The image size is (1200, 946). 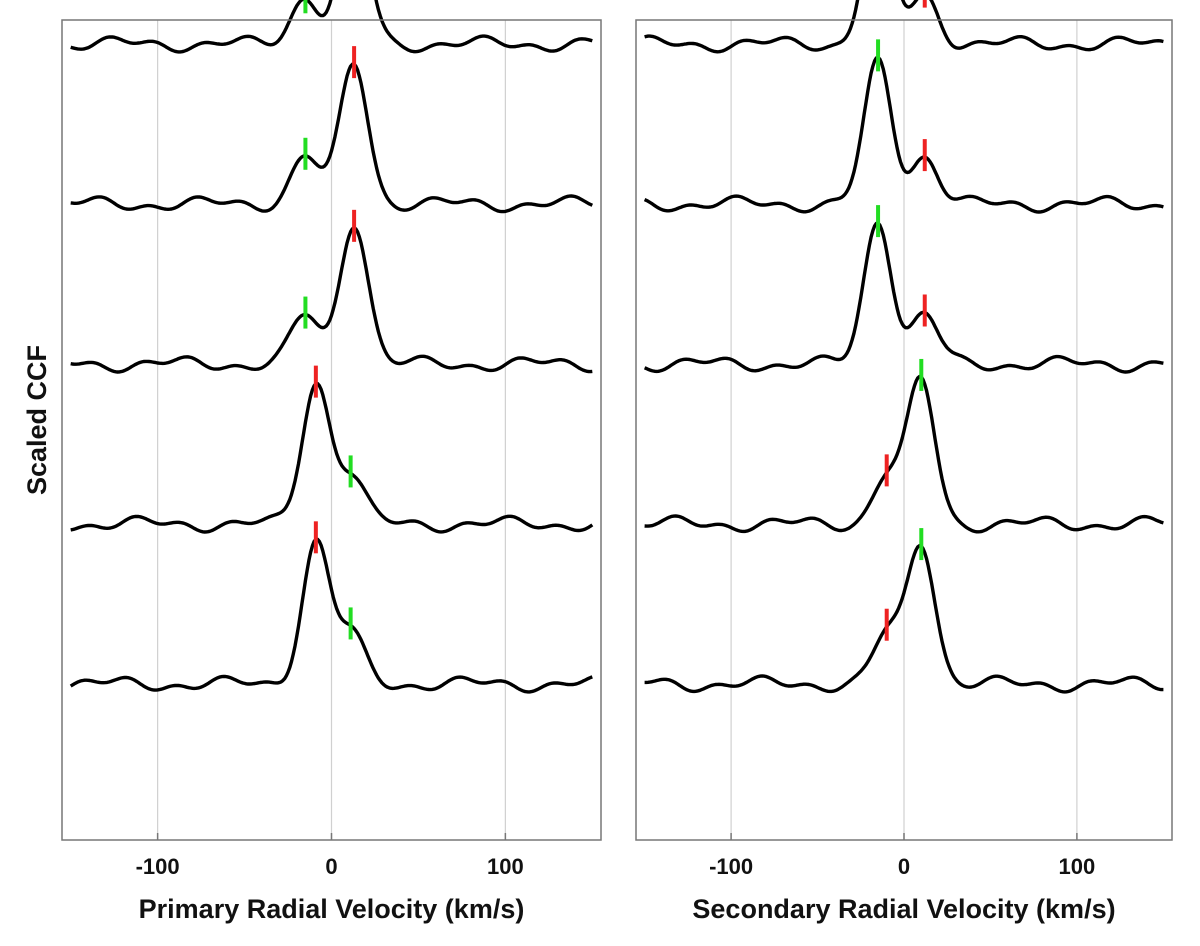 What do you see at coordinates (332, 909) in the screenshot?
I see `primary-x-axis-label: Primary Radial Velocity (km/s)` at bounding box center [332, 909].